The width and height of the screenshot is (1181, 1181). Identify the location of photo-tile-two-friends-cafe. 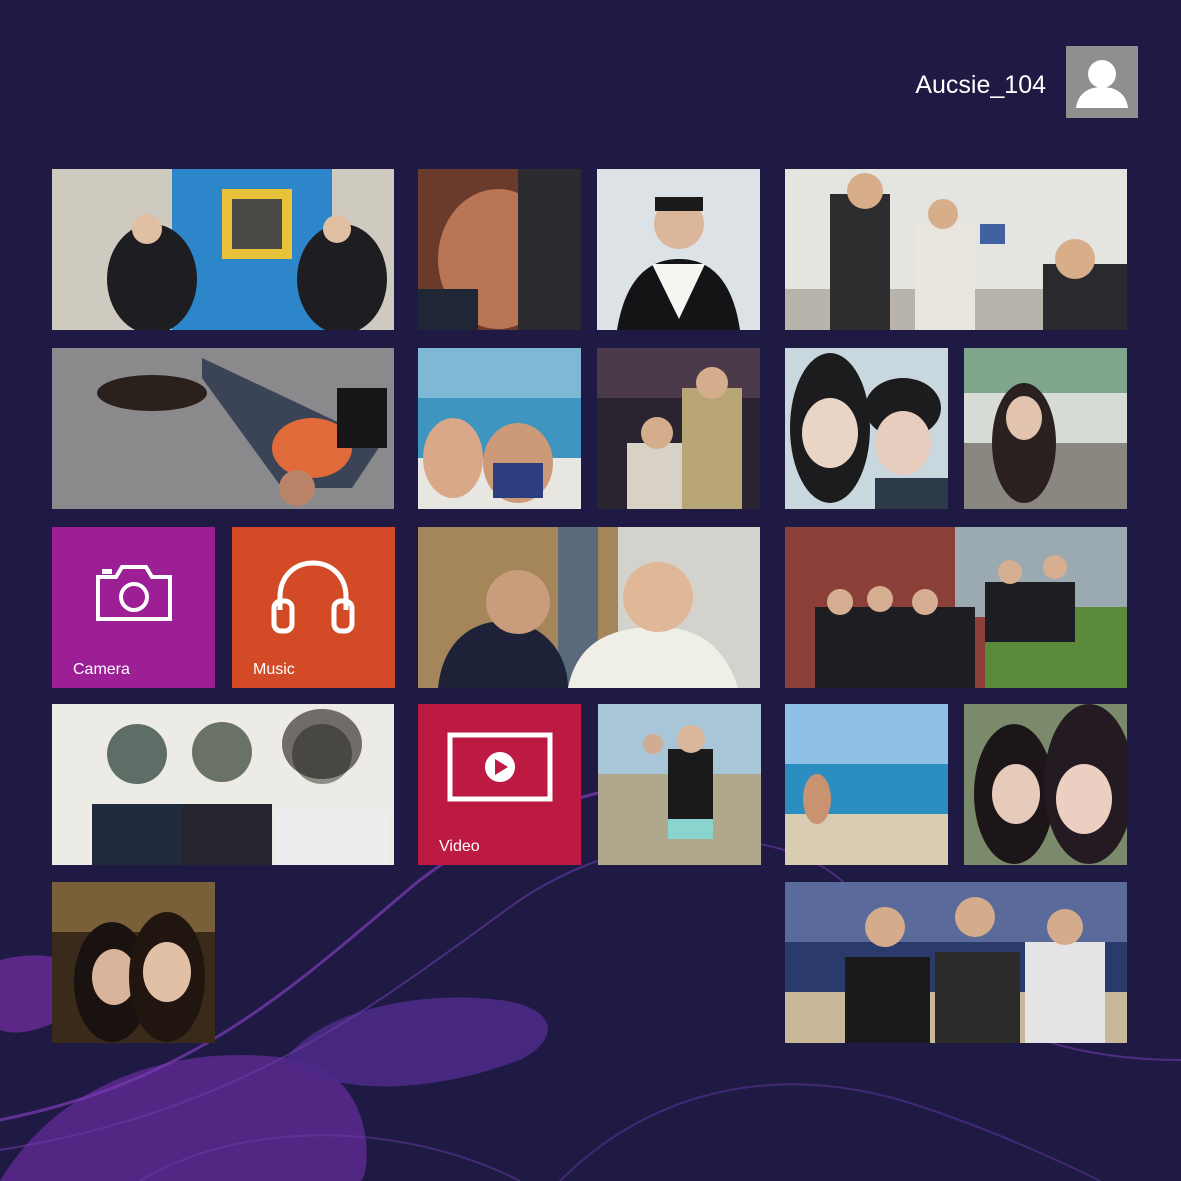
(589, 607).